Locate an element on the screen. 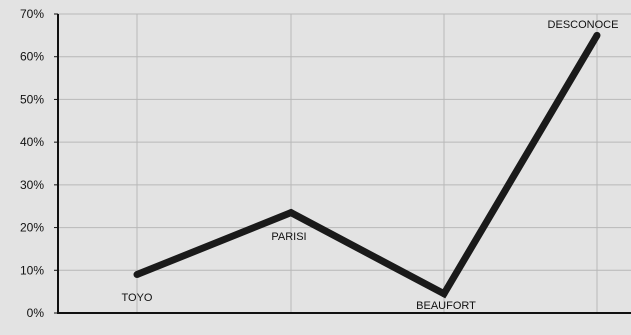 This screenshot has width=631, height=335. y-tick-label: 60% is located at coordinates (32, 57).